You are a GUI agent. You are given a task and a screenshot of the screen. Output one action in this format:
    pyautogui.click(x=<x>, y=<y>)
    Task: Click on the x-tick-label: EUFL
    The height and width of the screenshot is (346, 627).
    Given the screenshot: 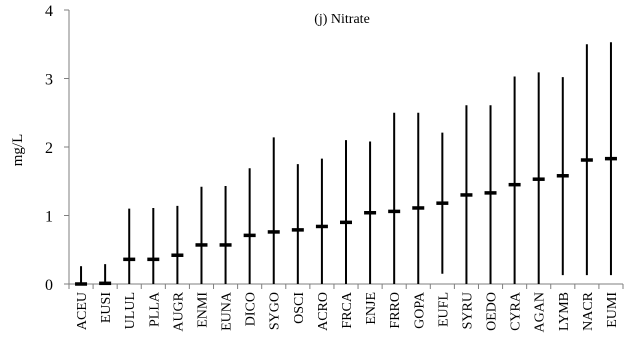 What is the action you would take?
    pyautogui.click(x=443, y=309)
    